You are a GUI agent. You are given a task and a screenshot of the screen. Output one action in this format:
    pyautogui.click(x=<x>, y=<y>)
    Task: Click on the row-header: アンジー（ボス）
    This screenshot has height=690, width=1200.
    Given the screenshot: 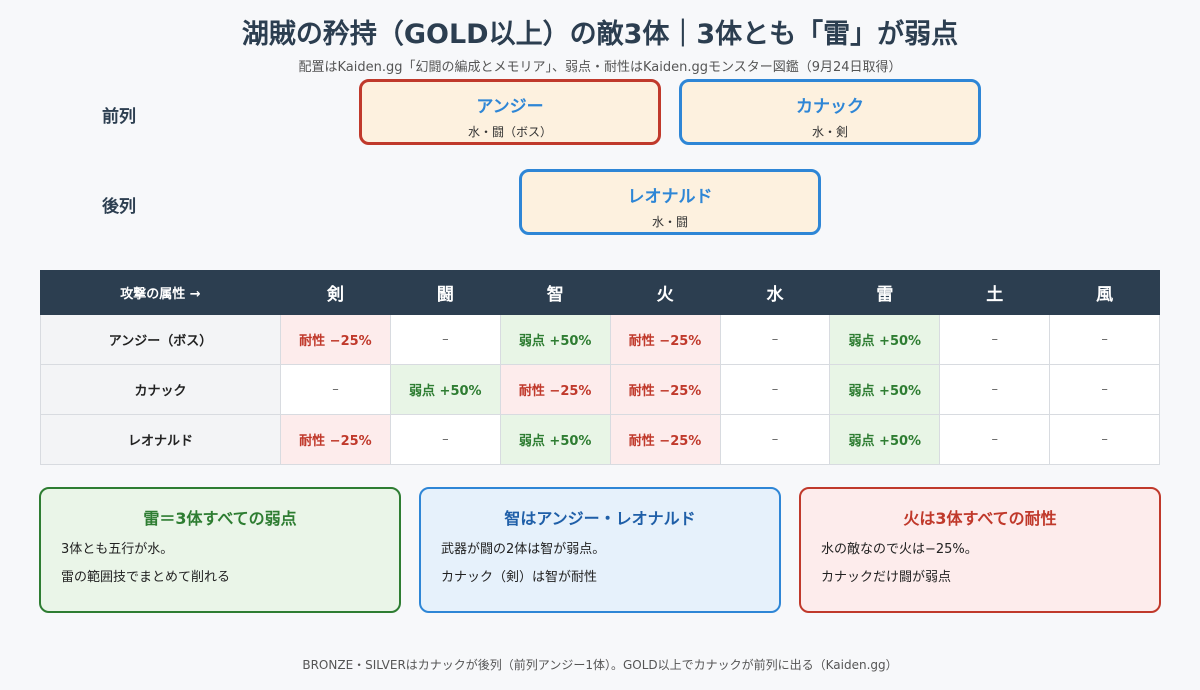 What is the action you would take?
    pyautogui.click(x=160, y=339)
    